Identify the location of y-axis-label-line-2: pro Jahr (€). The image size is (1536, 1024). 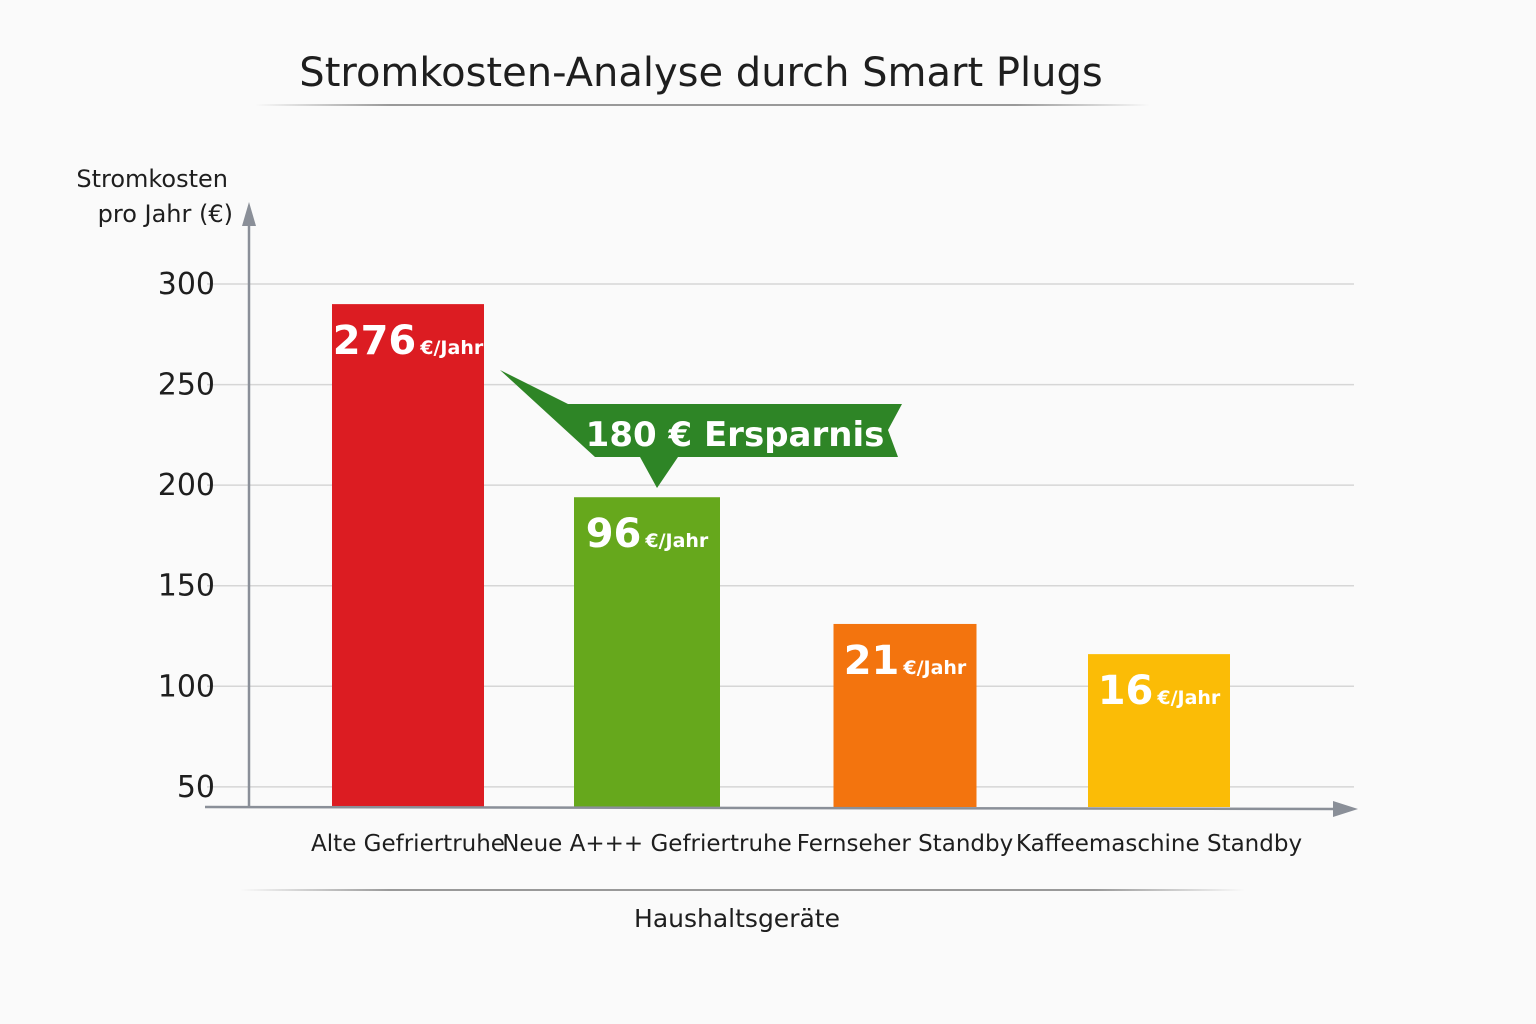
(165, 214).